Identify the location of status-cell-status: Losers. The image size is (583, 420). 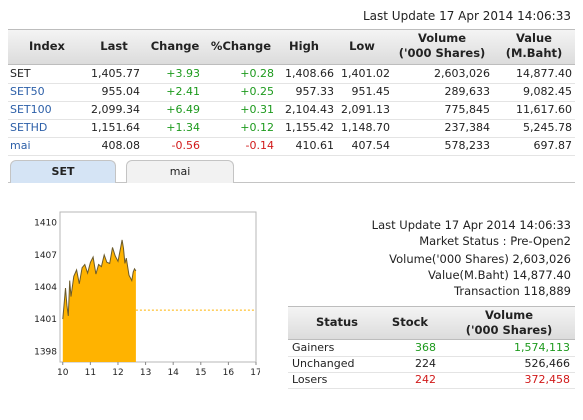
(310, 379).